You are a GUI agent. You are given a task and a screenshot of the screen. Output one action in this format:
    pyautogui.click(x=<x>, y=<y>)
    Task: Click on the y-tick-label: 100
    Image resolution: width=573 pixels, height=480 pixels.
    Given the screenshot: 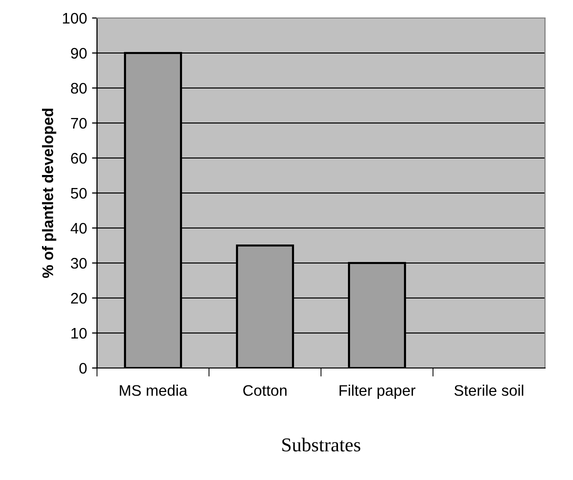 What is the action you would take?
    pyautogui.click(x=74, y=18)
    